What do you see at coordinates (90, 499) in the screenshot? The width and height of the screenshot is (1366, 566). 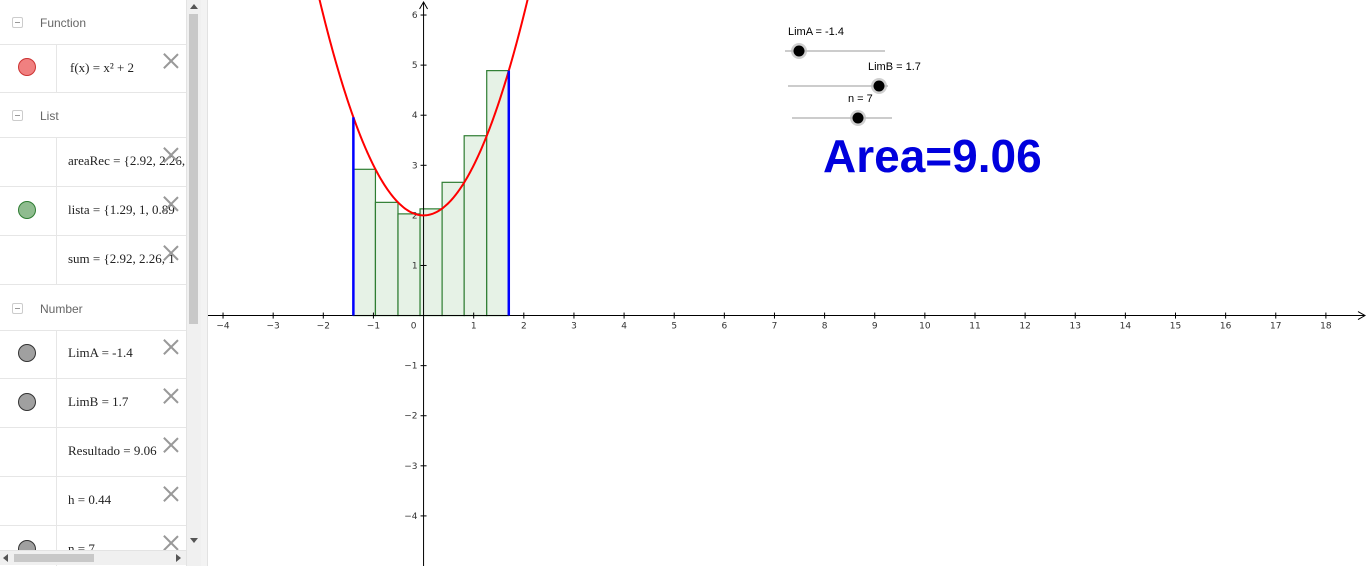 I see `h-expression: h = 0.44` at bounding box center [90, 499].